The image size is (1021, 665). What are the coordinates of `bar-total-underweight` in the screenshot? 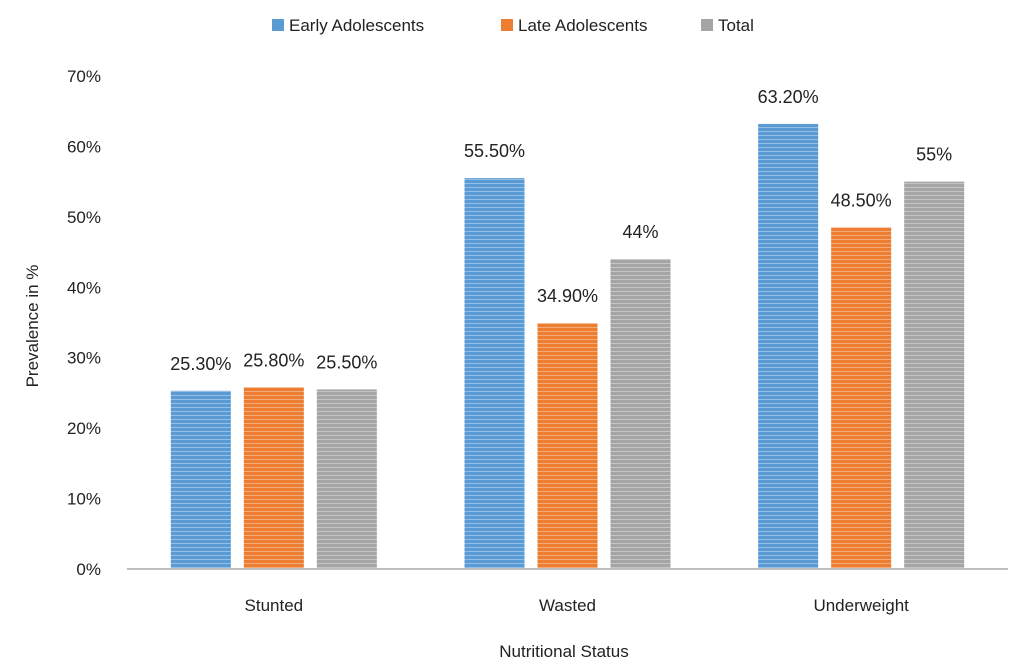 It's located at (934, 375).